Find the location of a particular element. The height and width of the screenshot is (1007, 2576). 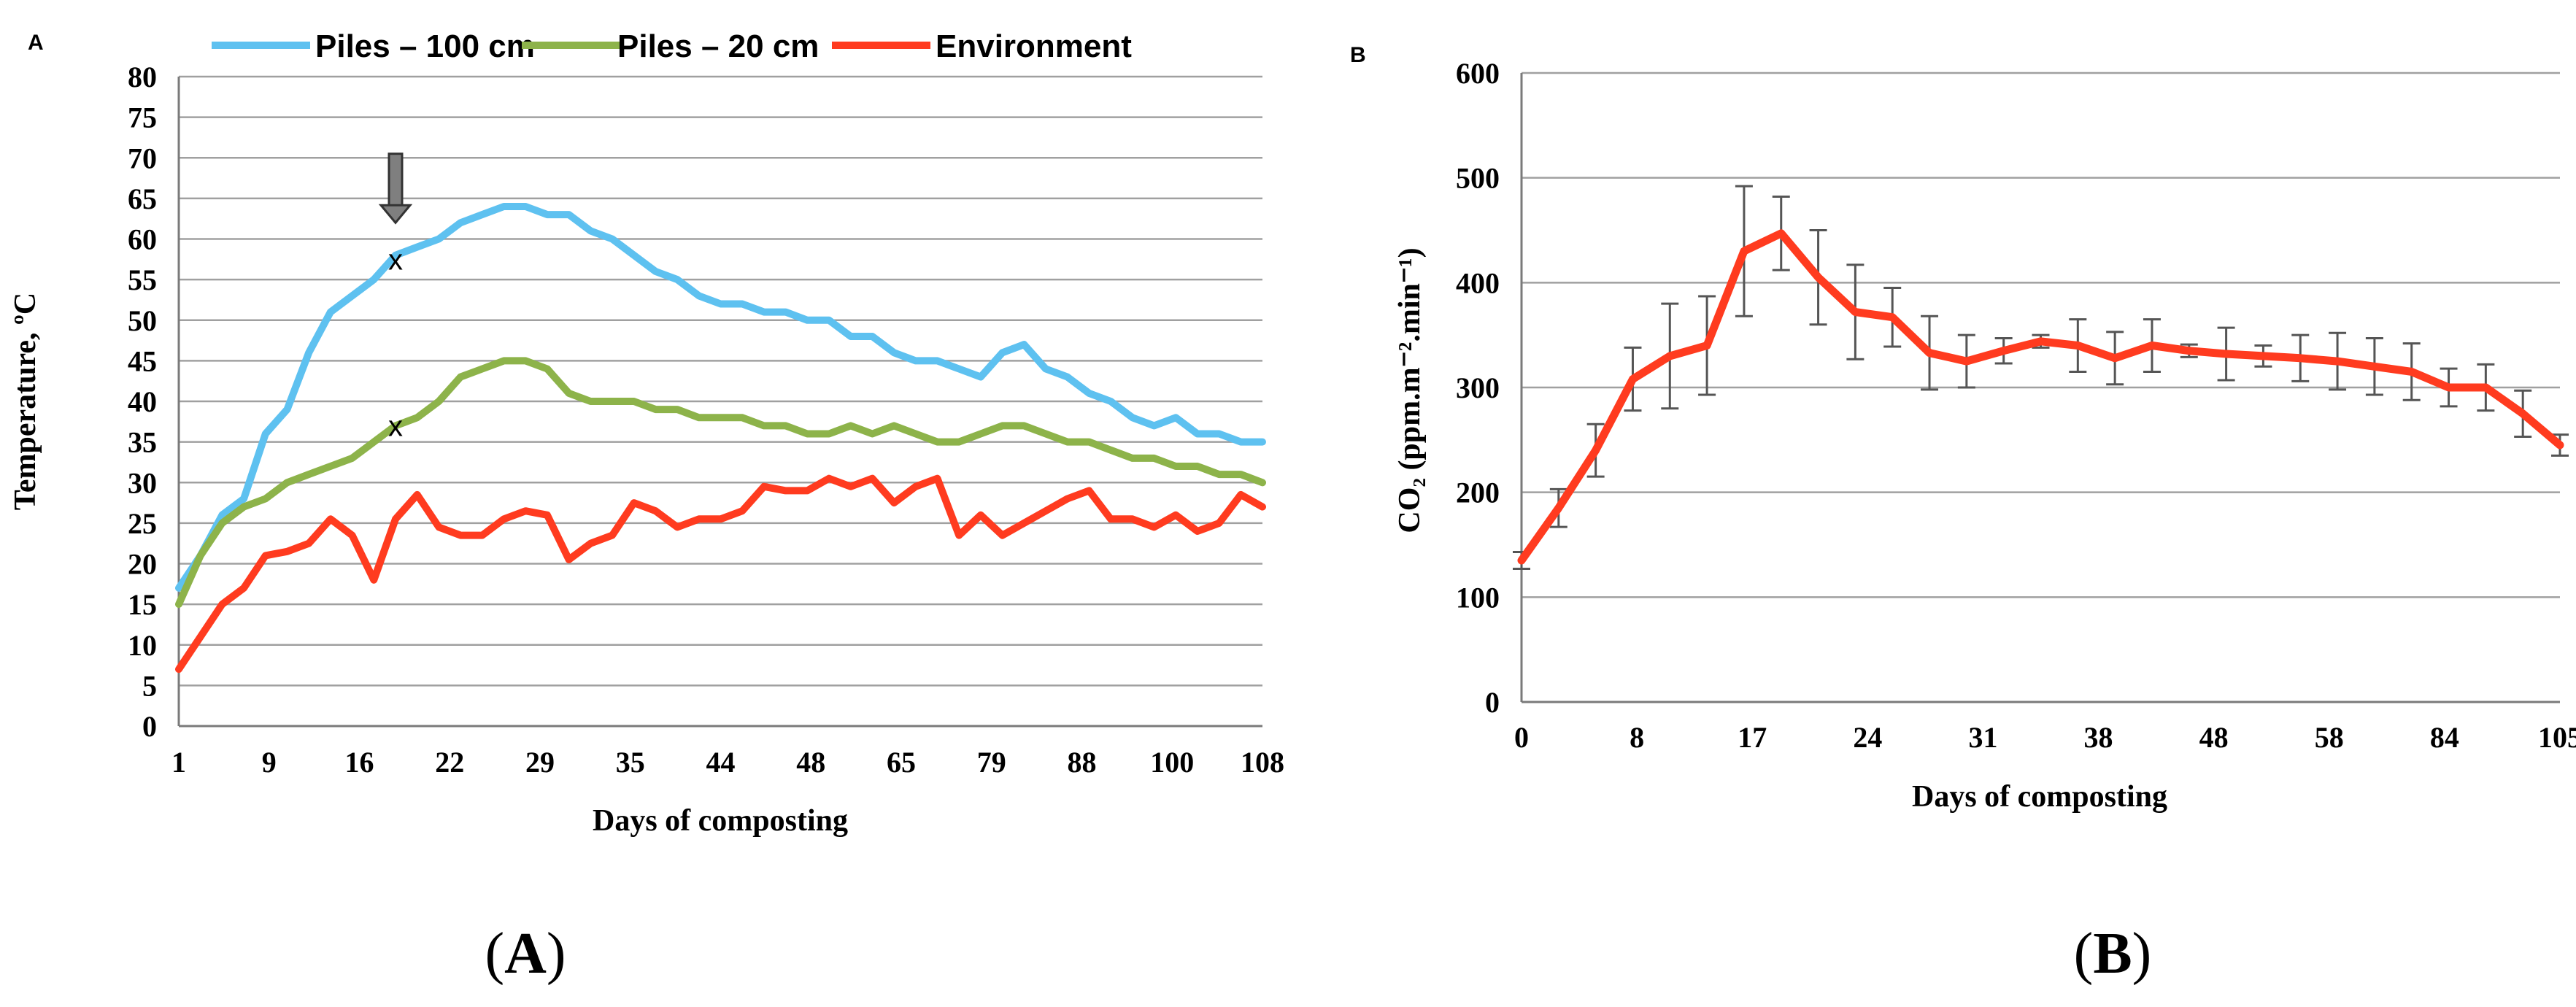

chart-b-x-tick-label: 58 is located at coordinates (2329, 737).